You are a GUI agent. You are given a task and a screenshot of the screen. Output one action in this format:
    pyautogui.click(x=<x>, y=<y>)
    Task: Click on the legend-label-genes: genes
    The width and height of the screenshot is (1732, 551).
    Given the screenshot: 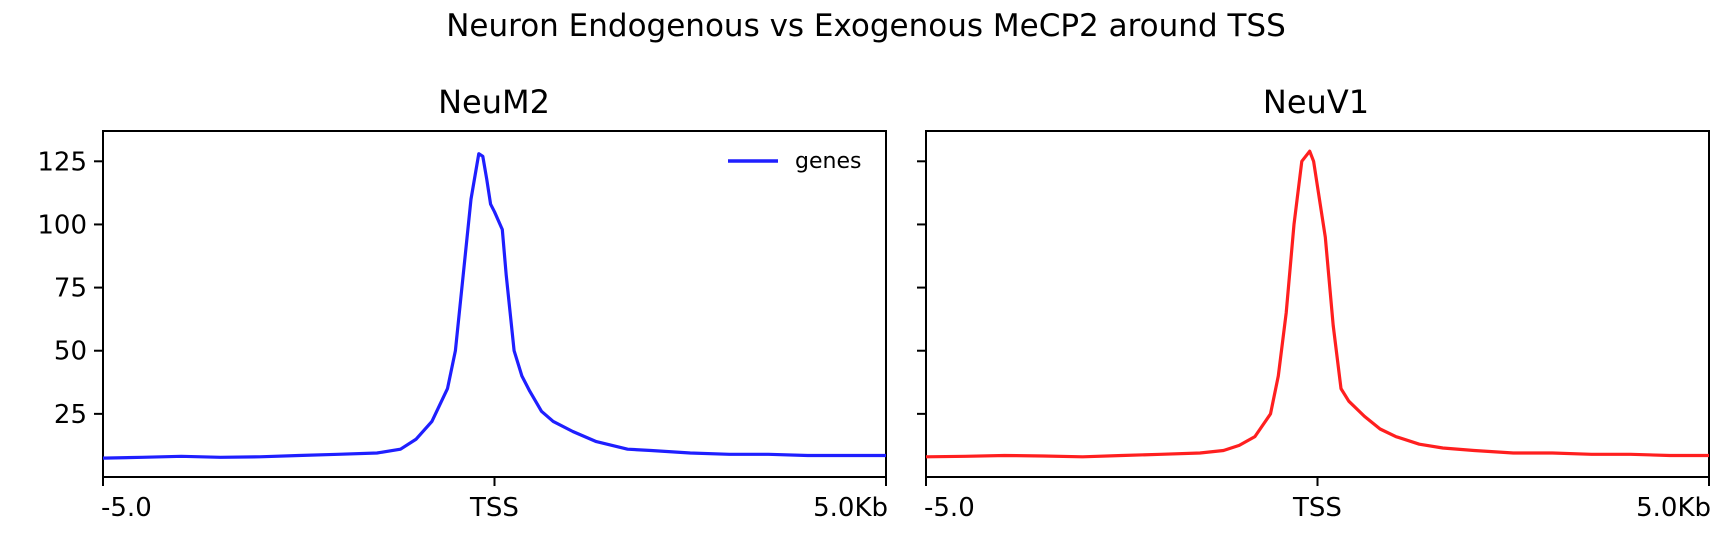 What is the action you would take?
    pyautogui.click(x=828, y=161)
    